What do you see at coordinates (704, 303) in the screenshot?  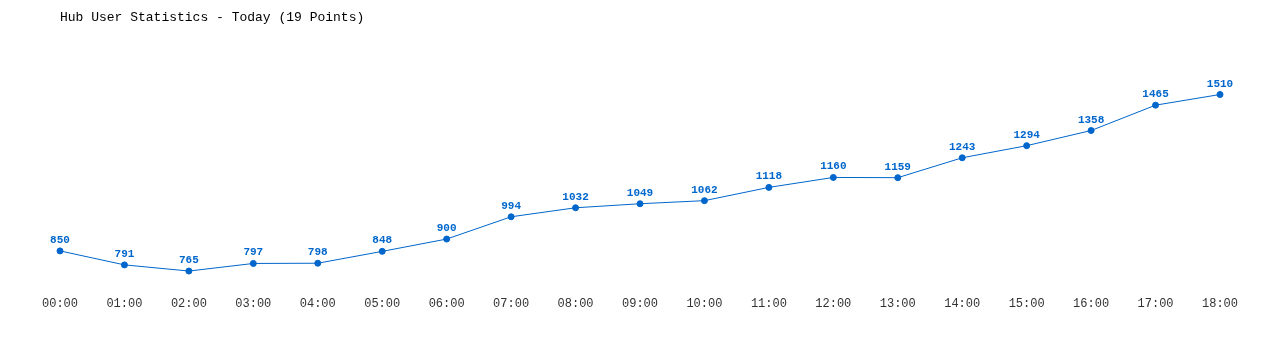 I see `x-tick-label: 10:00` at bounding box center [704, 303].